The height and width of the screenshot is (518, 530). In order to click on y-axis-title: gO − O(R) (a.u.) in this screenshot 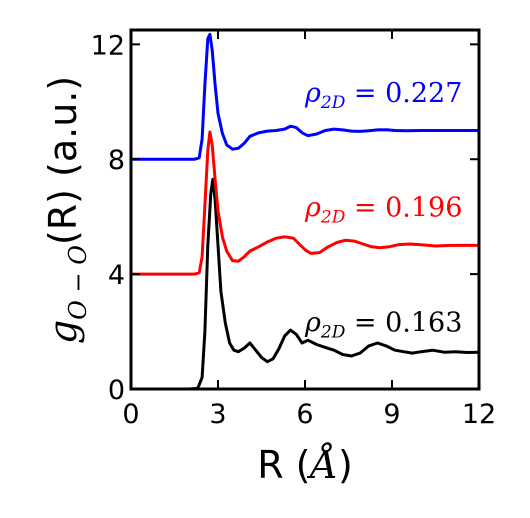, I will do `click(66, 210)`.